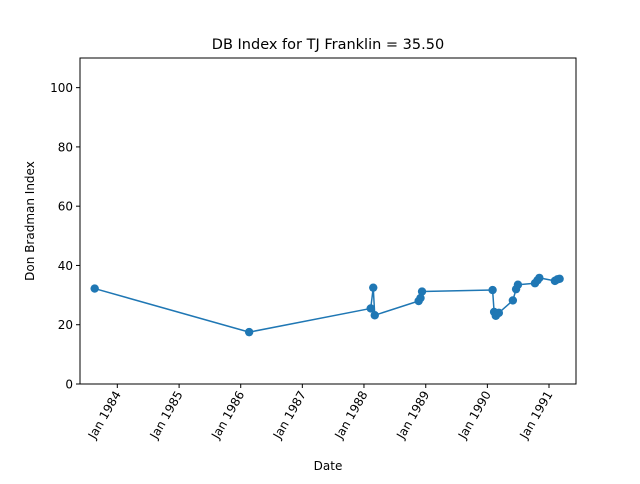 The image size is (640, 484). Describe the element at coordinates (328, 466) in the screenshot. I see `x-axis-label: Date` at that location.